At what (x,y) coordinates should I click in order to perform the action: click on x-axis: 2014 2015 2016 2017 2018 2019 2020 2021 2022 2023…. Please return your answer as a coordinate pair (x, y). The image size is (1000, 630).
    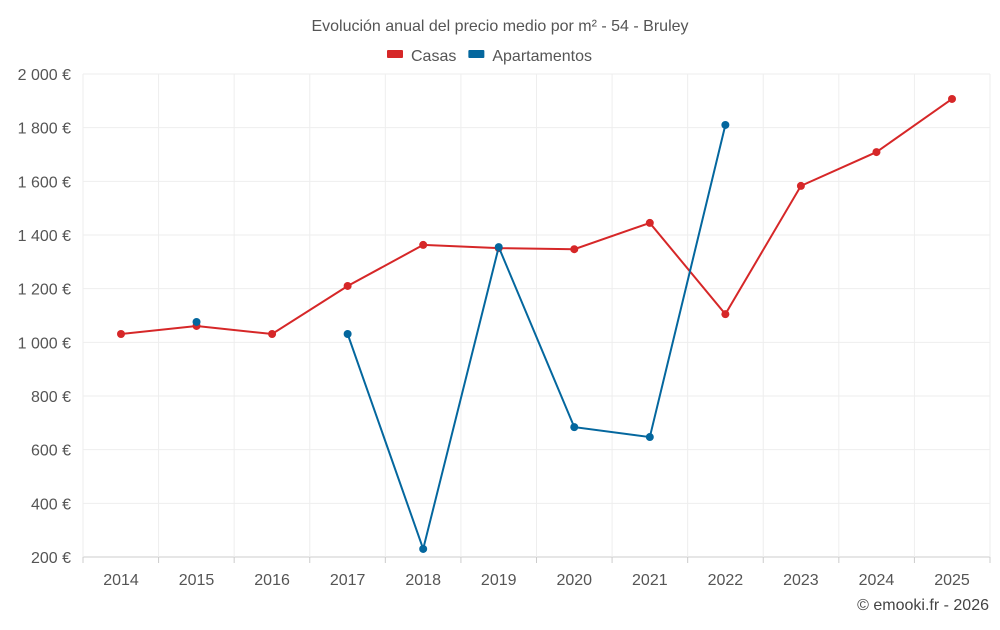
    Looking at the image, I should click on (536, 580).